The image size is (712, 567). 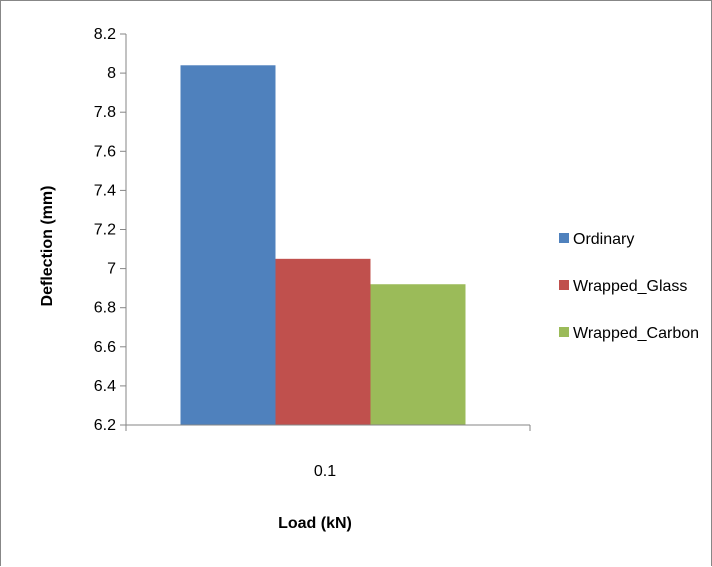 I want to click on y-tick-label: 7, so click(x=111, y=269).